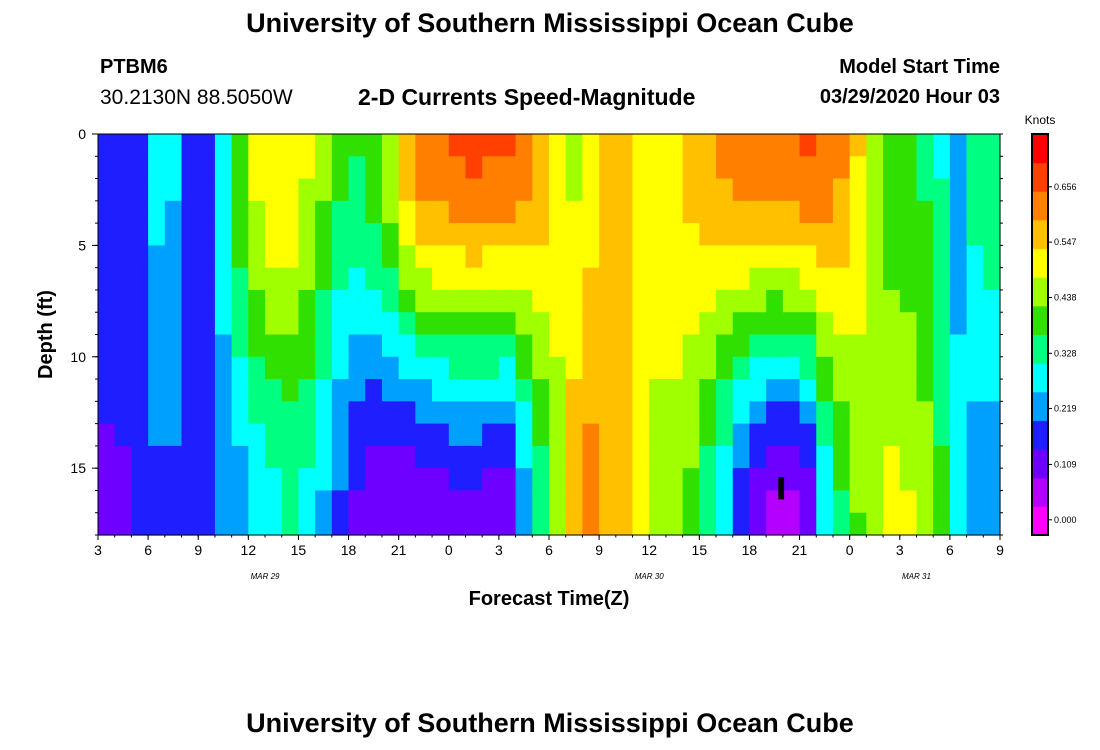 Image resolution: width=1100 pixels, height=750 pixels. I want to click on model-start-label: Model Start Time, so click(919, 67).